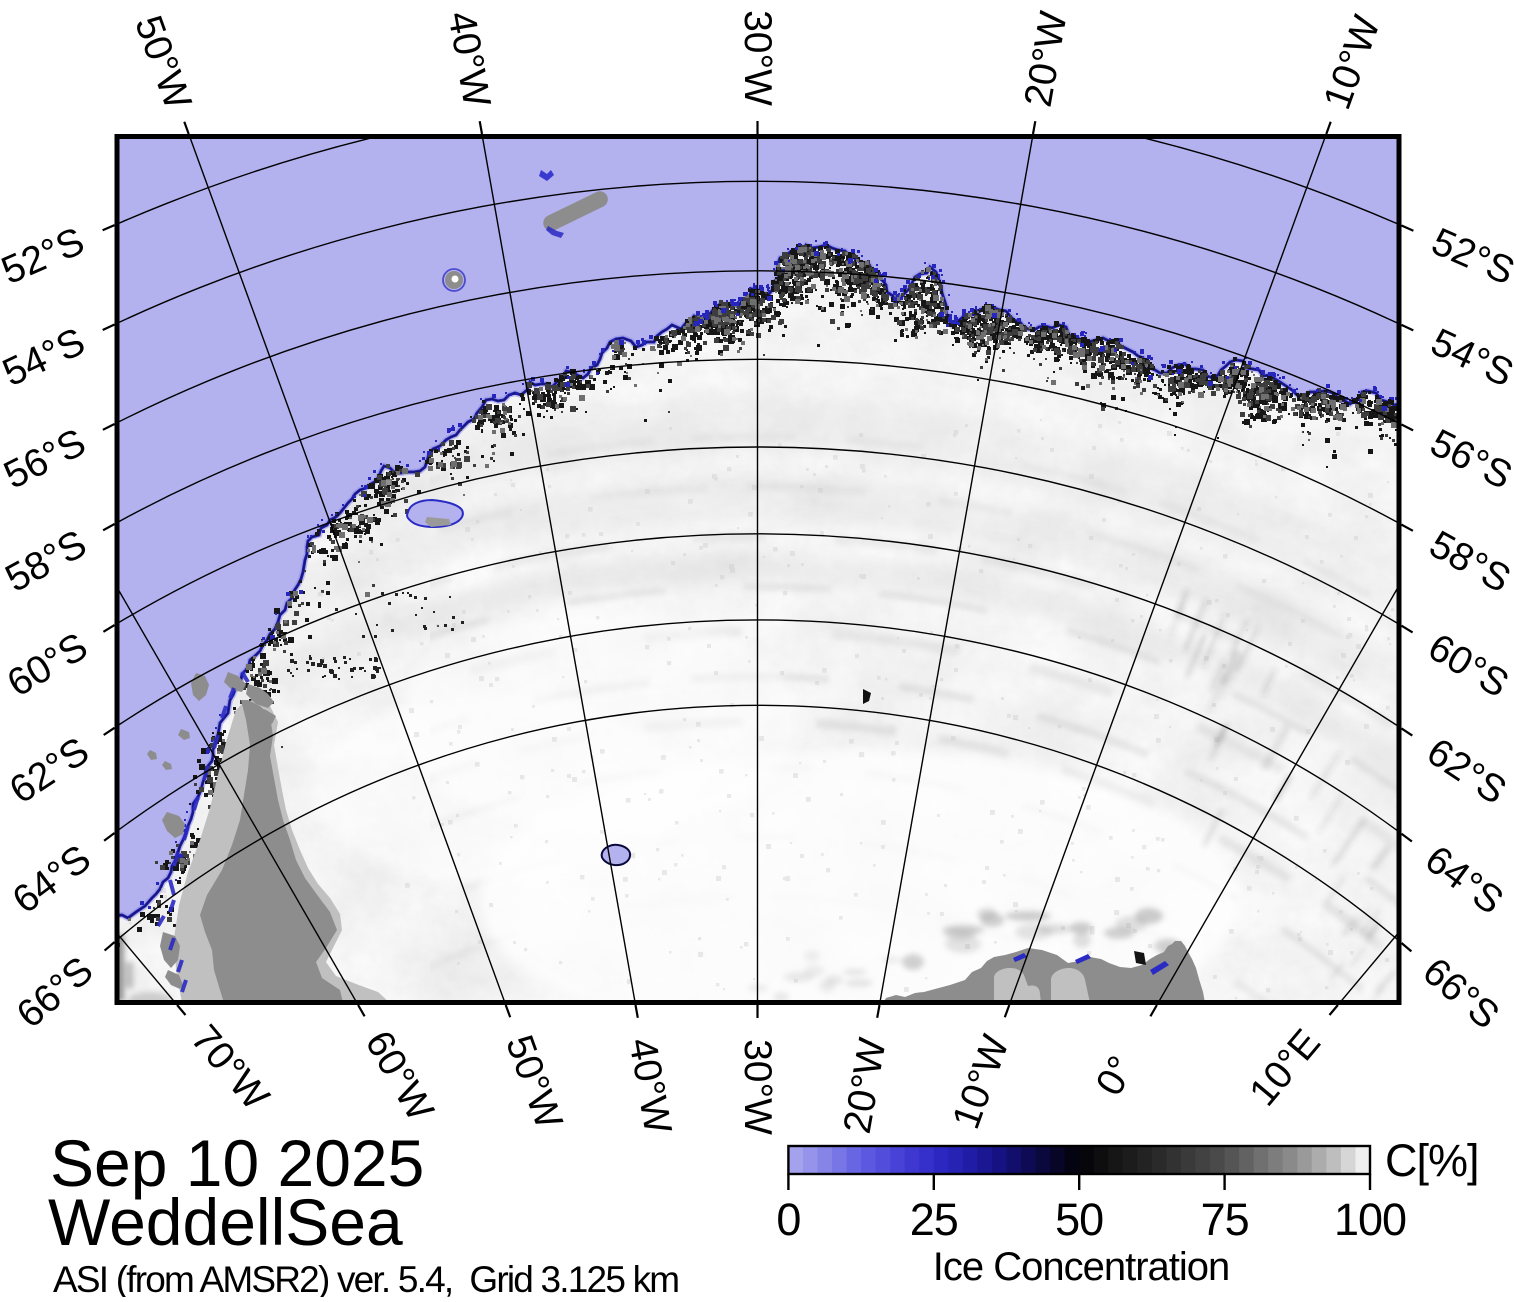 This screenshot has width=1514, height=1302. Describe the element at coordinates (1370, 1219) in the screenshot. I see `svg-text: 100` at that location.